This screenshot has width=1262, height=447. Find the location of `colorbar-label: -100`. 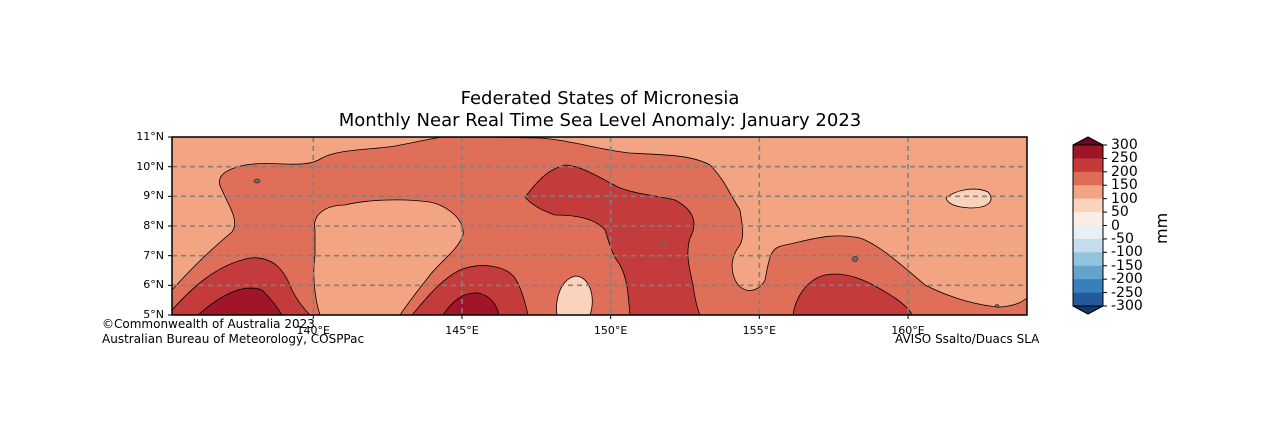

colorbar-label: -100 is located at coordinates (1127, 252).